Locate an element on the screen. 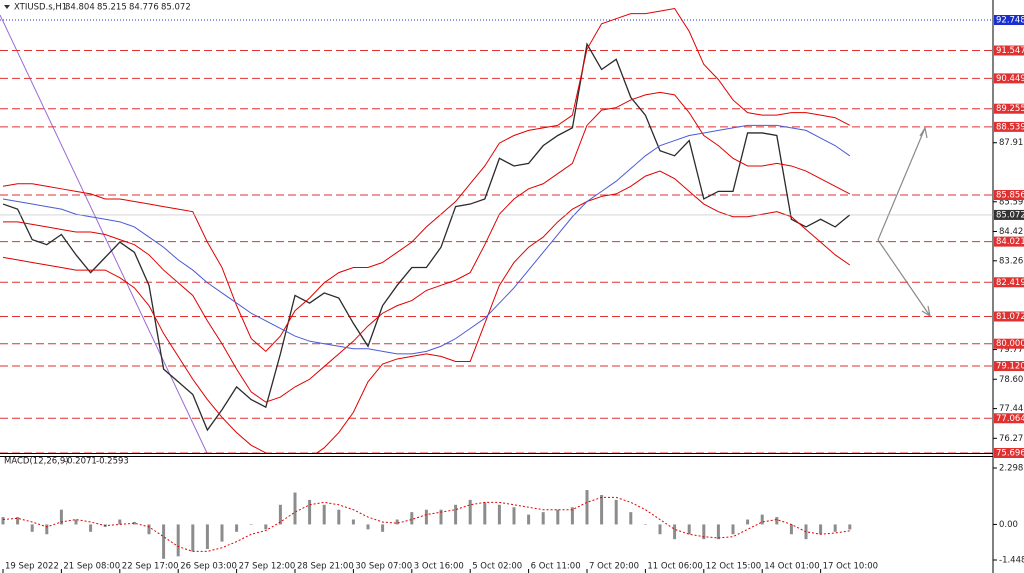 The height and width of the screenshot is (573, 1024). x-tick-label: 28 Sep 21:00 is located at coordinates (325, 567).